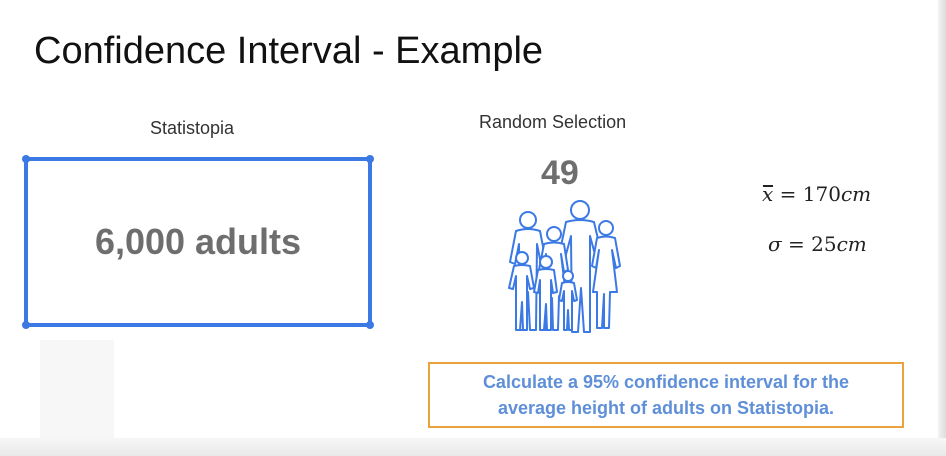  Describe the element at coordinates (851, 244) in the screenshot. I see `sd-unit: cm` at that location.